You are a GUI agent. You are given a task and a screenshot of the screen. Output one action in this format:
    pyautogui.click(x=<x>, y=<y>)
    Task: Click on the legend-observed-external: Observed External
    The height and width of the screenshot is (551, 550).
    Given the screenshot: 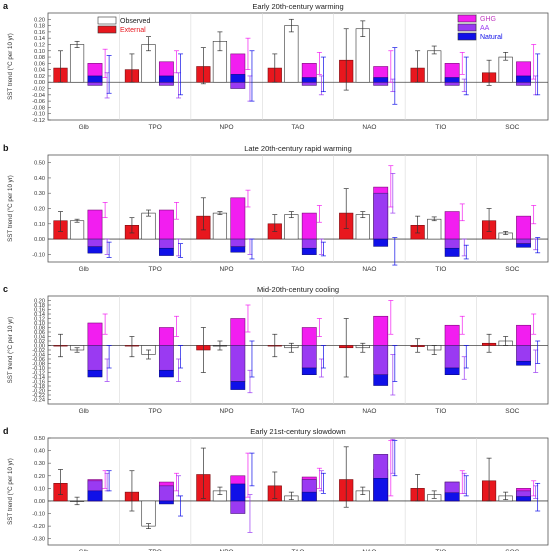 What is the action you would take?
    pyautogui.click(x=123, y=25)
    